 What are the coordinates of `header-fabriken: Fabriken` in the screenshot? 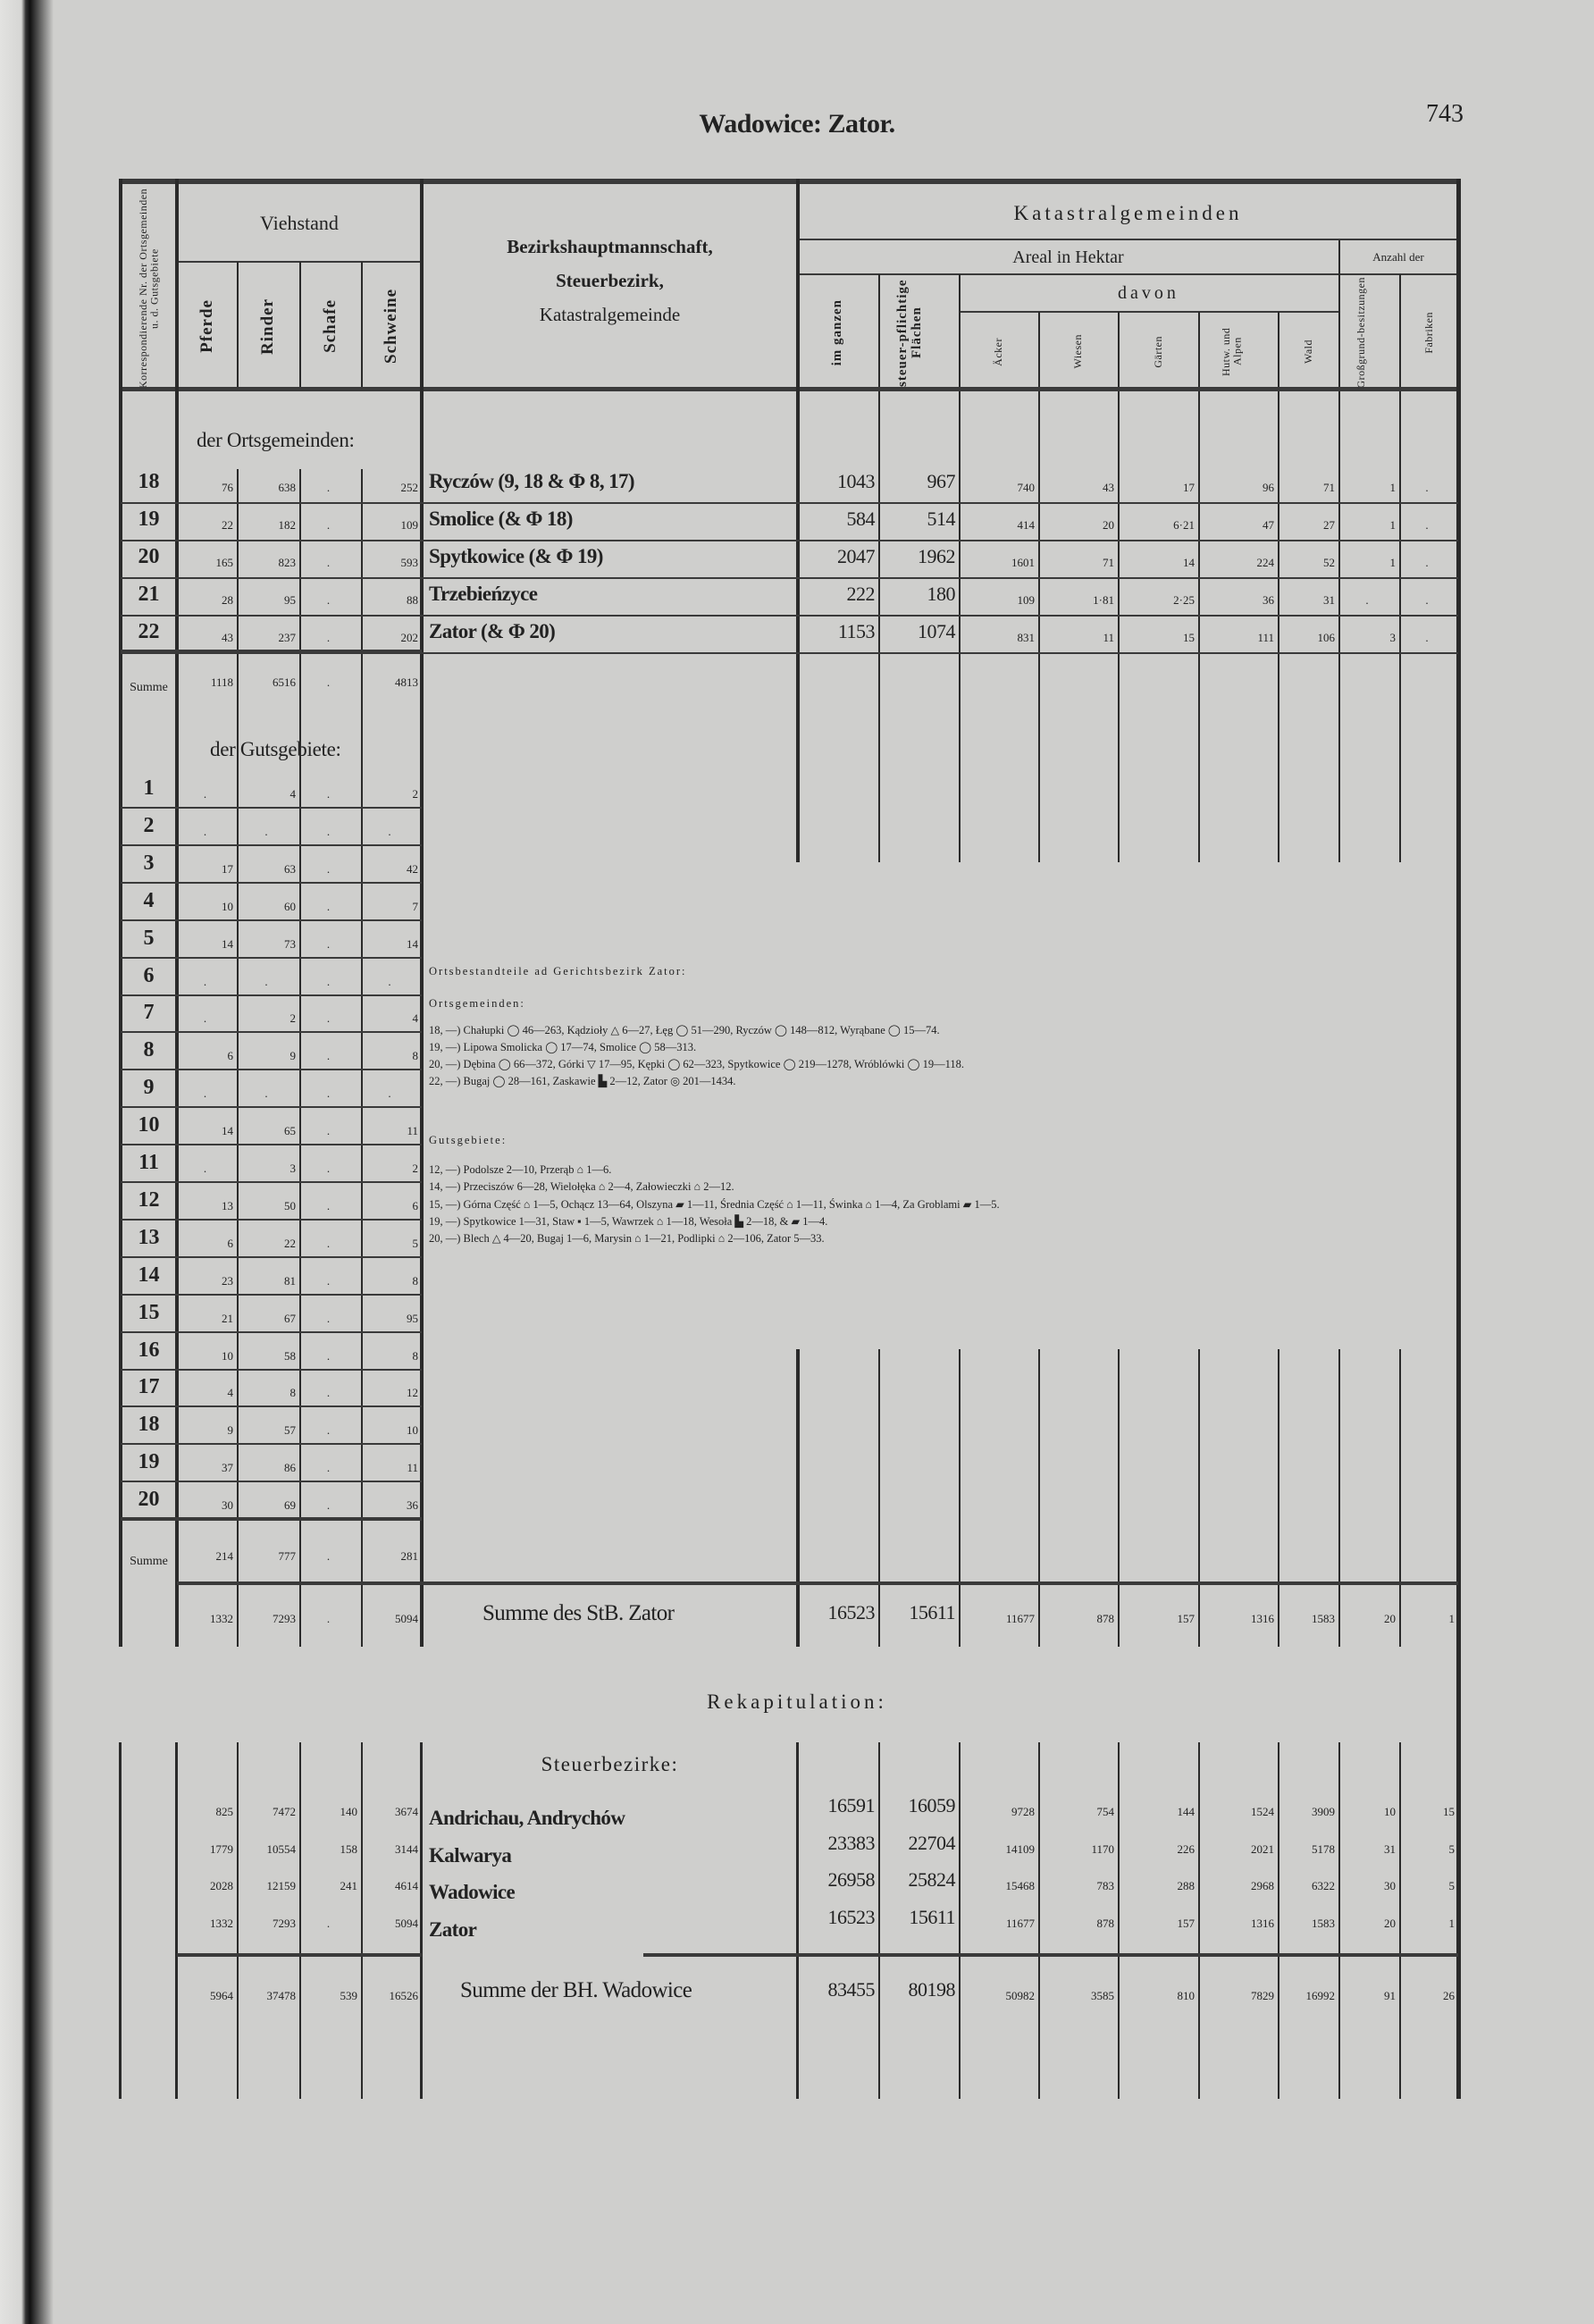 It's located at (1428, 333).